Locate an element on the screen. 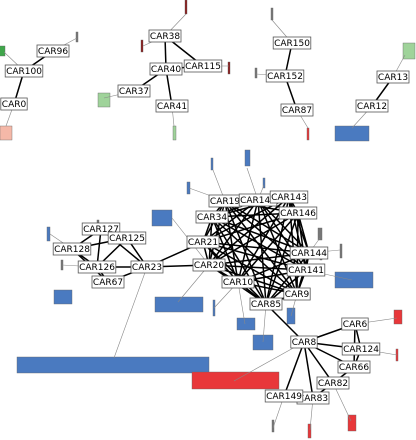 The height and width of the screenshot is (440, 416). node-label: CAR67 is located at coordinates (108, 283).